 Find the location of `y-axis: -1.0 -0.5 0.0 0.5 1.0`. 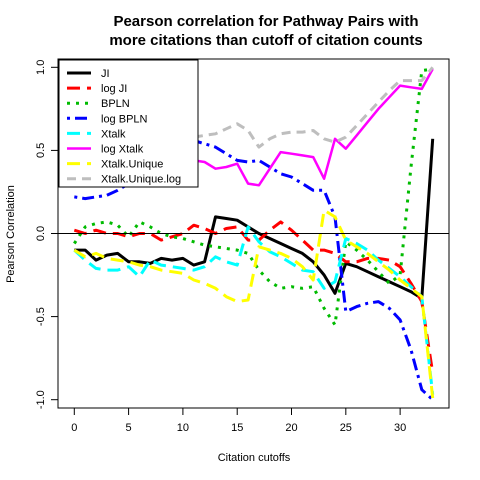

y-axis: -1.0 -0.5 0.0 0.5 1.0 is located at coordinates (47, 234).